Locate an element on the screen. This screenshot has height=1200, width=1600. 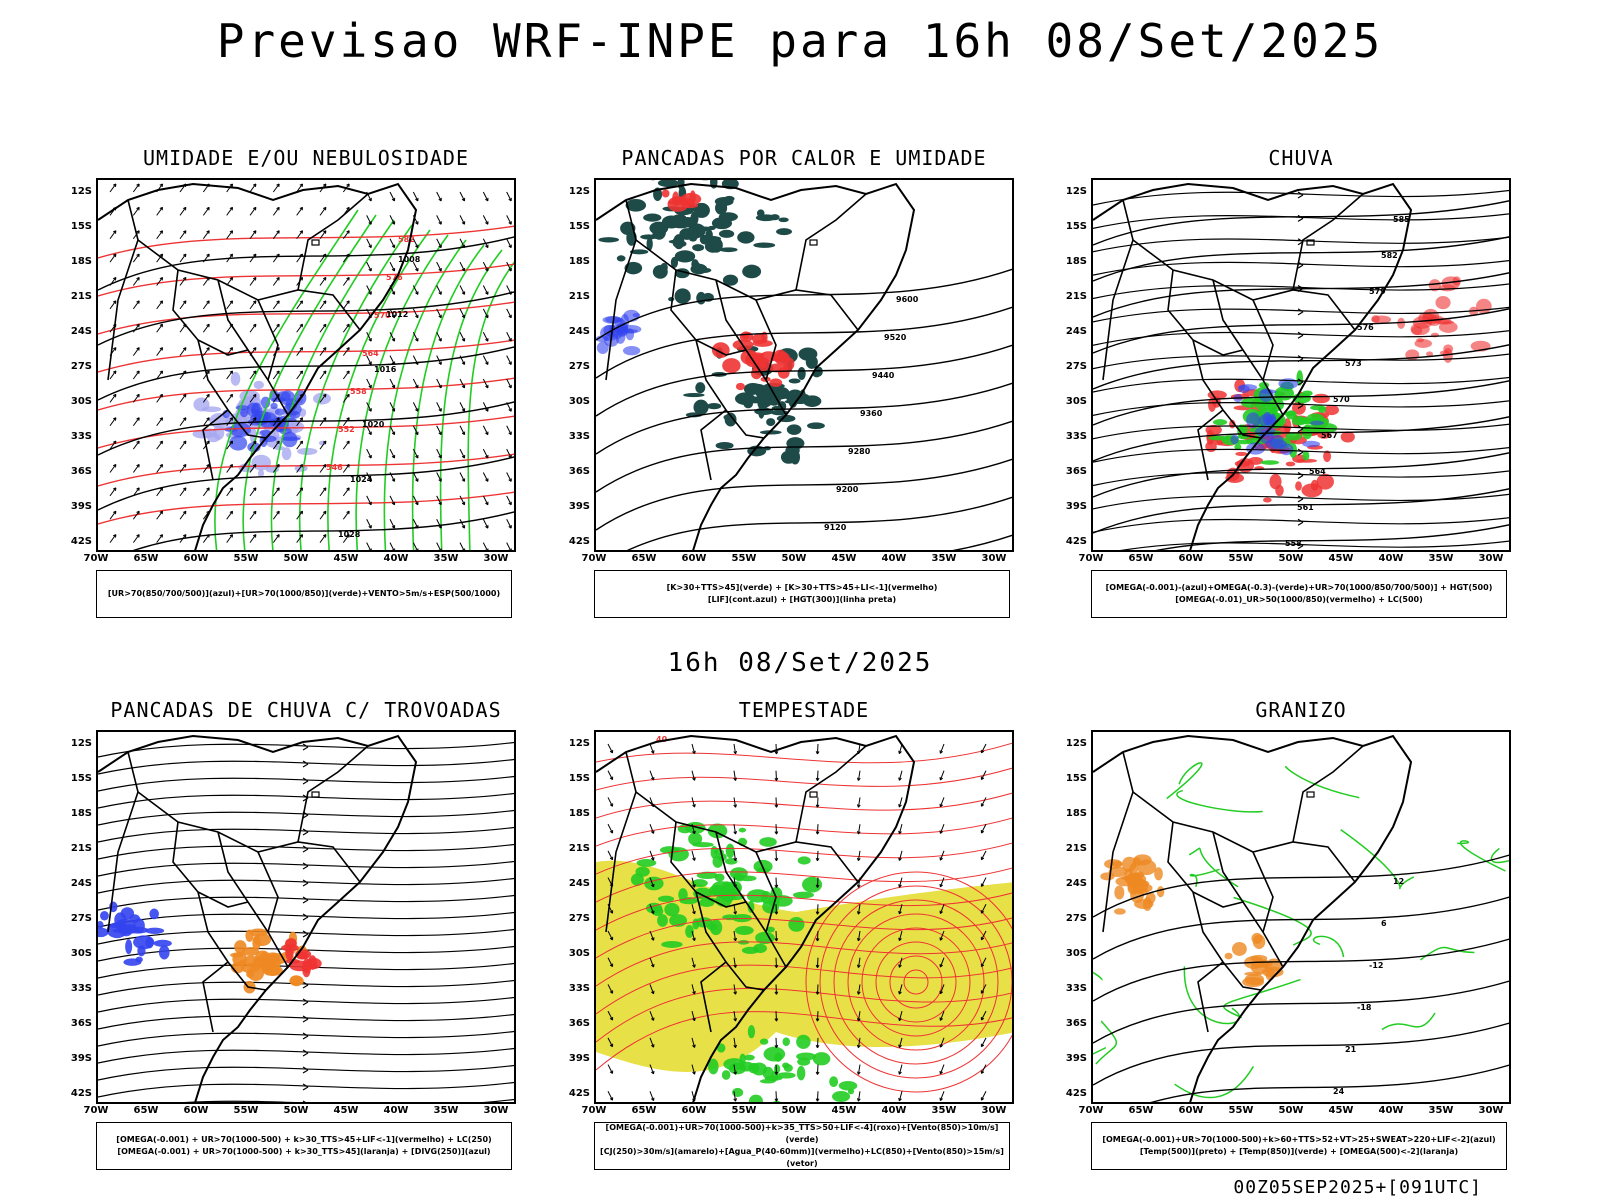
panel-title: TEMPESTADE is located at coordinates (804, 710).